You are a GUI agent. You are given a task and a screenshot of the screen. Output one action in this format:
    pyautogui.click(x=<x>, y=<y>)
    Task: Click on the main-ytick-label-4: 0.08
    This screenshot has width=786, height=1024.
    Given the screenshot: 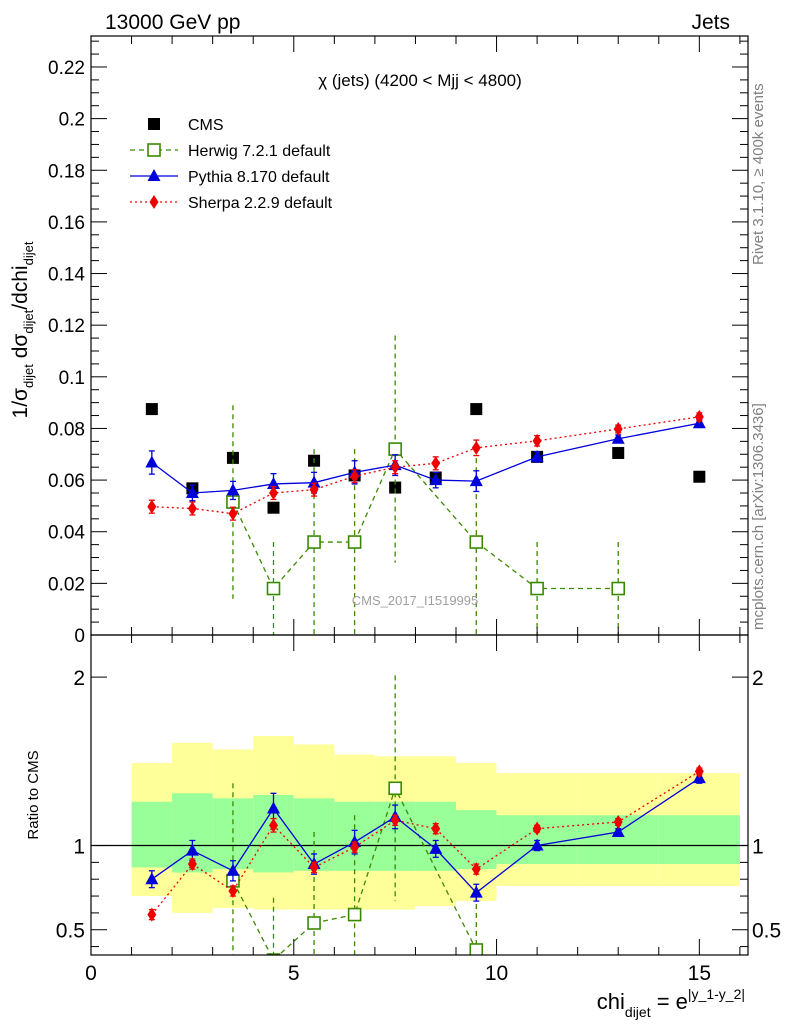 What is the action you would take?
    pyautogui.click(x=66, y=429)
    